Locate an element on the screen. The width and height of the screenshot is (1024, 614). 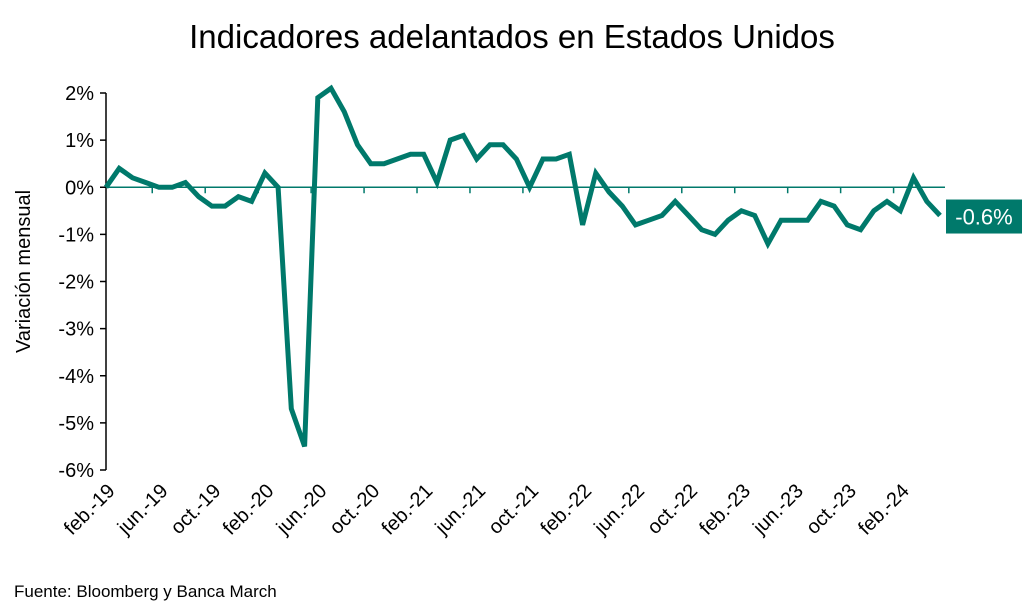
x-tick-label: jun.-21 is located at coordinates (461, 510).